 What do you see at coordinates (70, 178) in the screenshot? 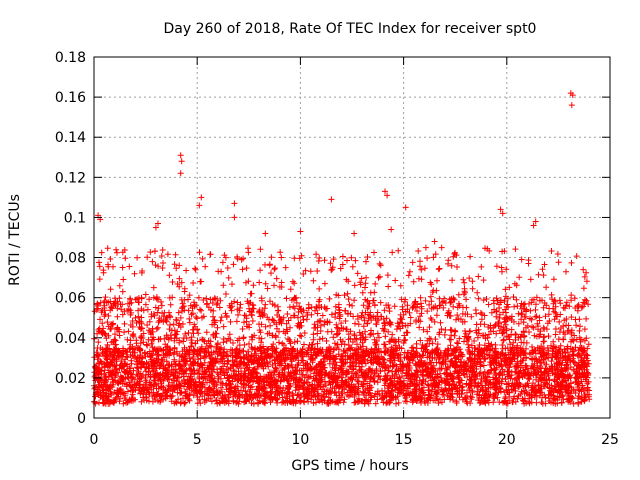
I see `y-tick-label: 0.12` at bounding box center [70, 178].